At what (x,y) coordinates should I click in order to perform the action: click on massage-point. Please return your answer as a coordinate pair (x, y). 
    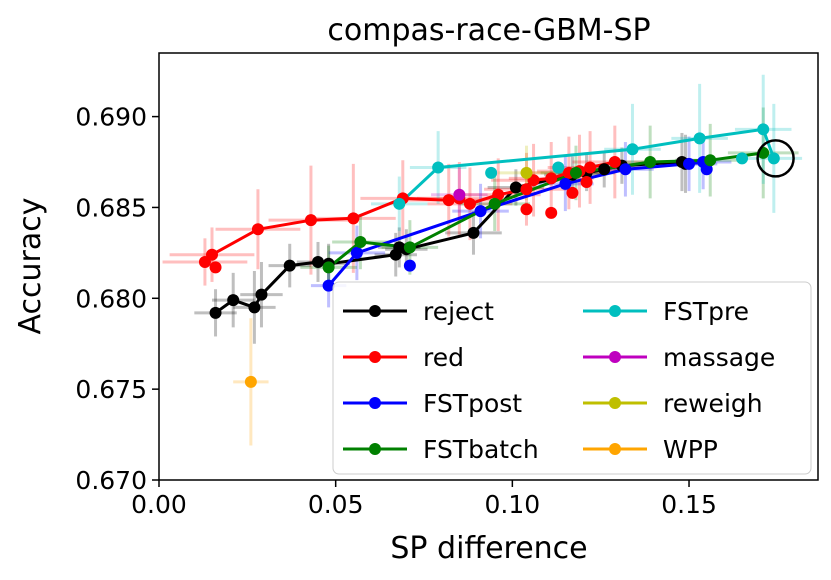
    Looking at the image, I should click on (459, 194).